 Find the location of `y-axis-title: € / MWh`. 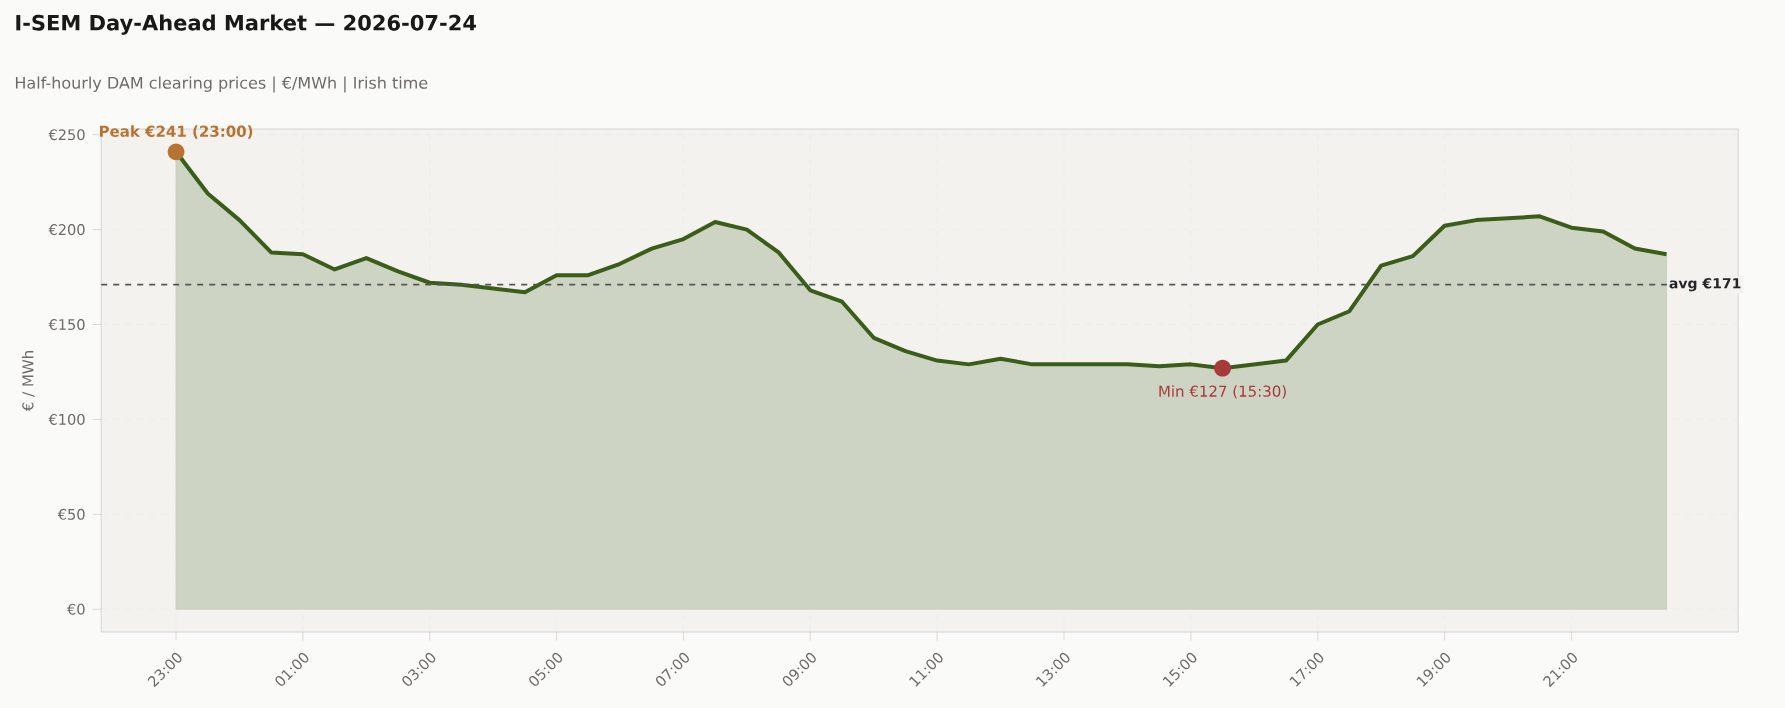

y-axis-title: € / MWh is located at coordinates (28, 381).